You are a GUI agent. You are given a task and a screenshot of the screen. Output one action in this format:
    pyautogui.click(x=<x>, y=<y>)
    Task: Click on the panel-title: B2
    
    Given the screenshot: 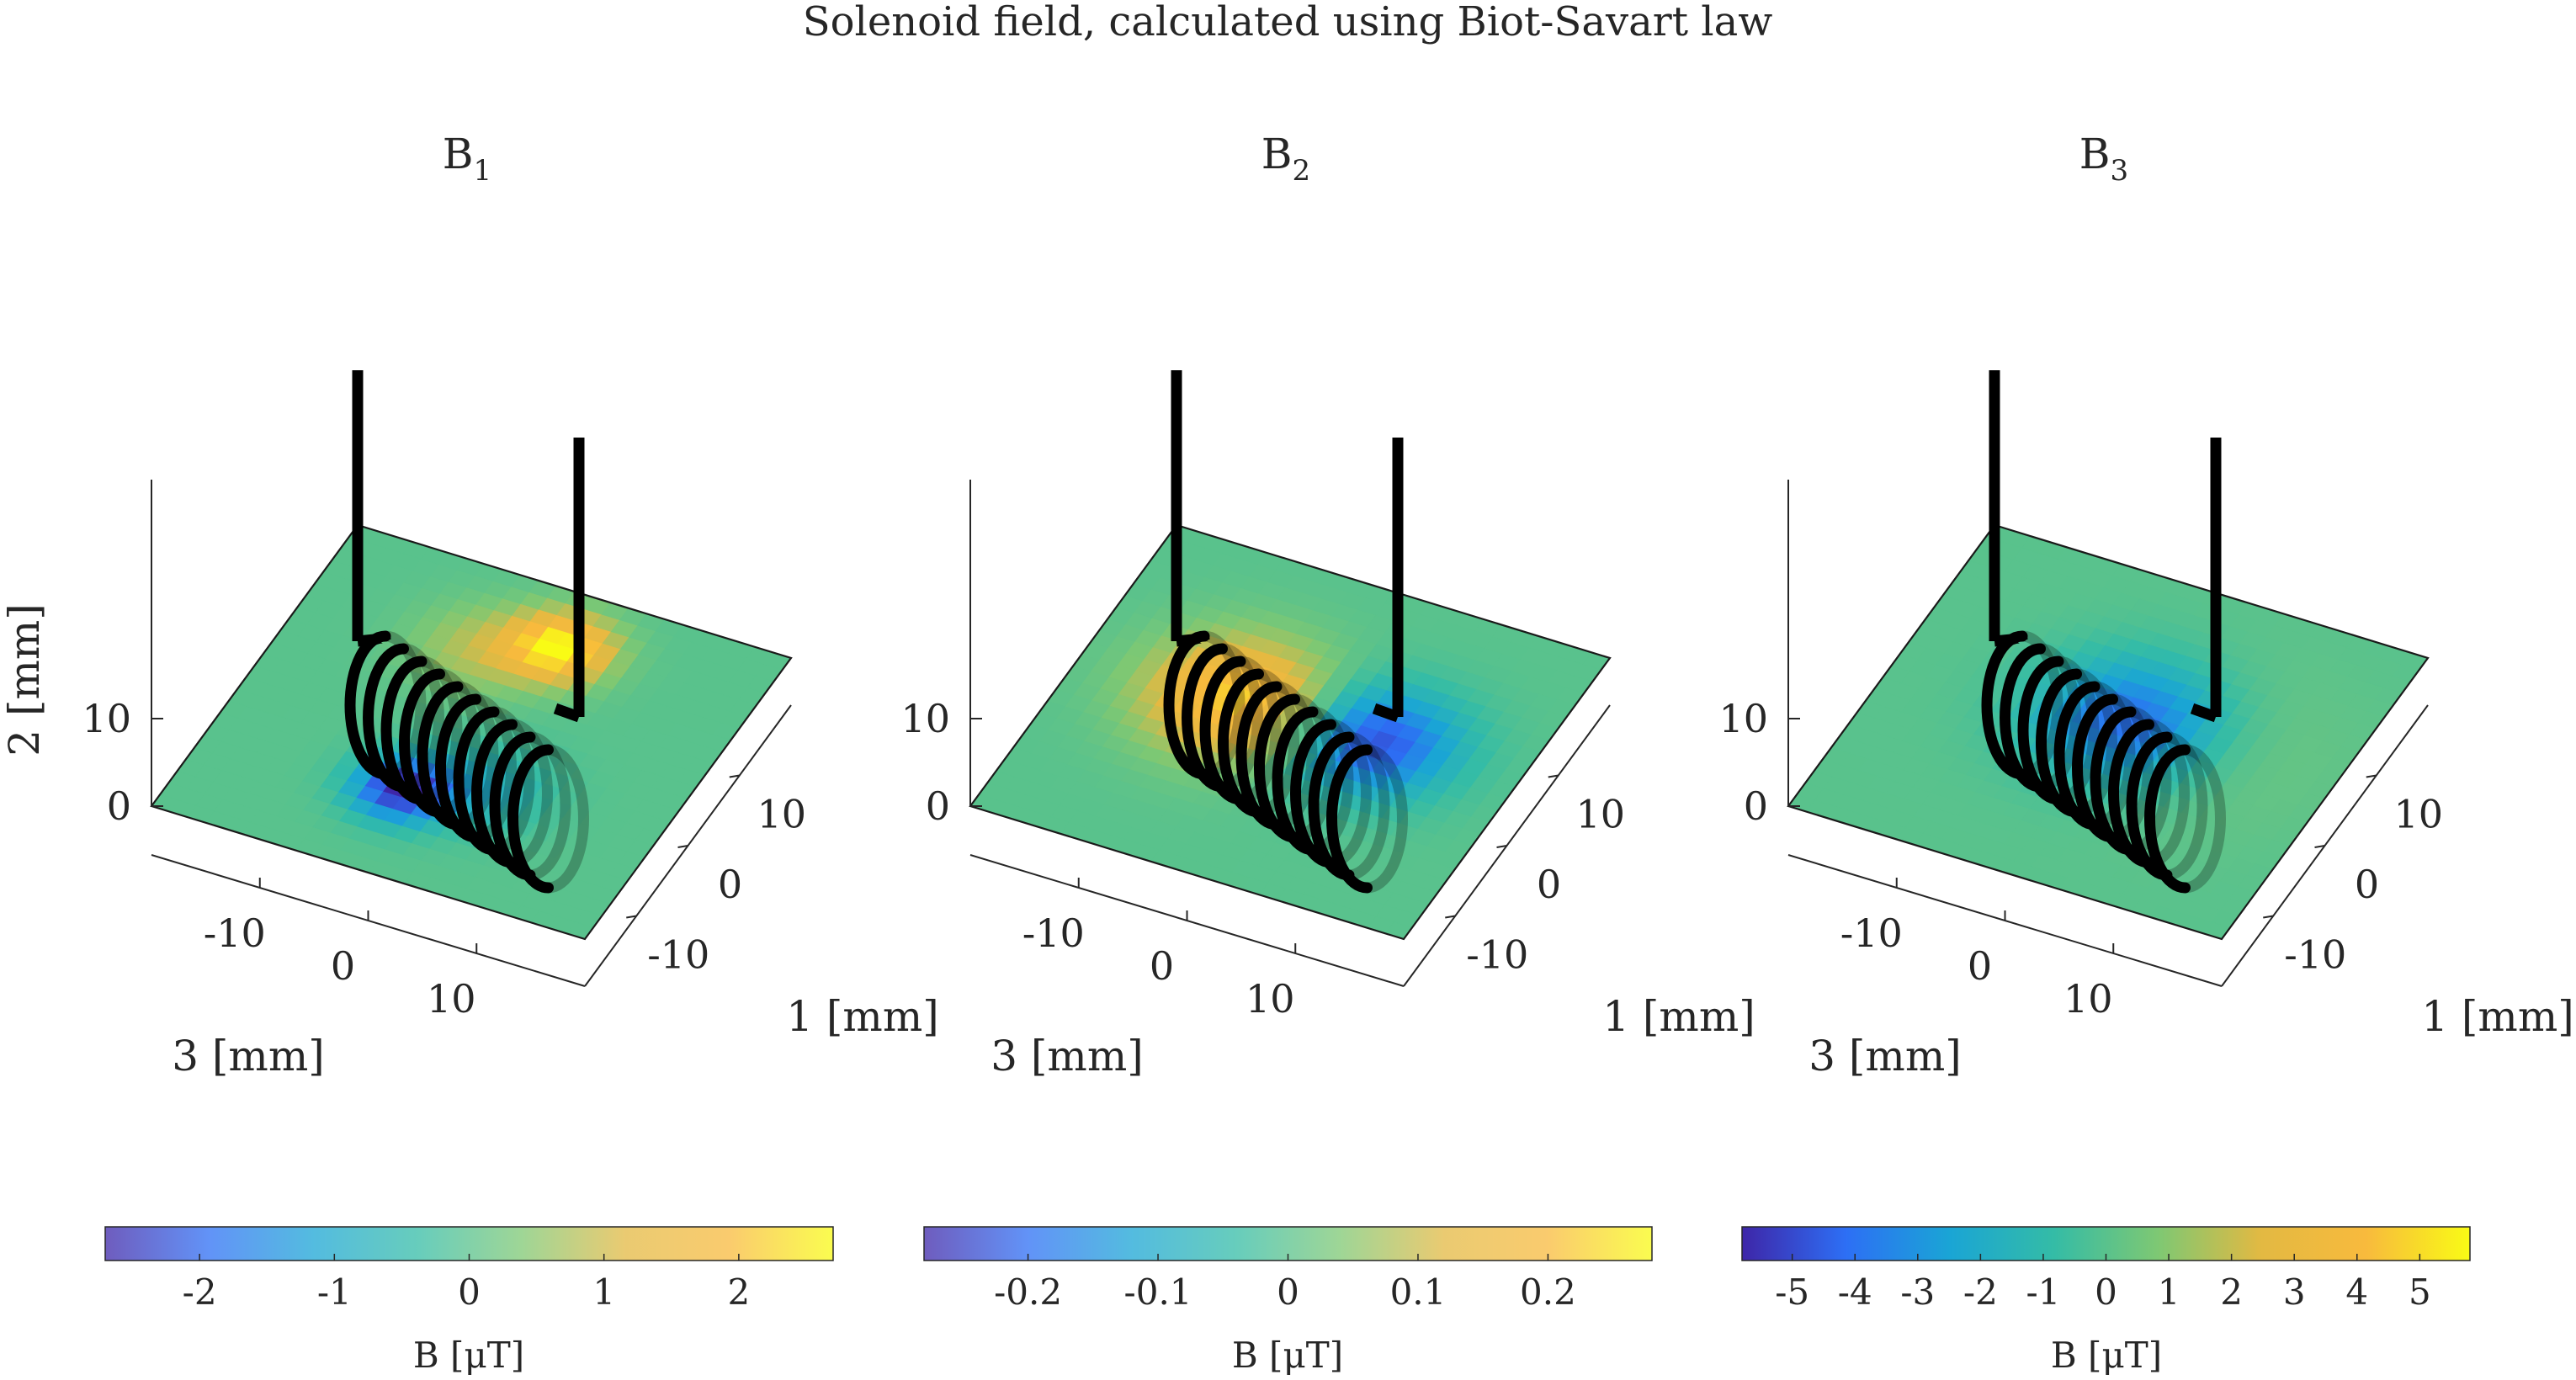 What is the action you would take?
    pyautogui.click(x=1285, y=159)
    